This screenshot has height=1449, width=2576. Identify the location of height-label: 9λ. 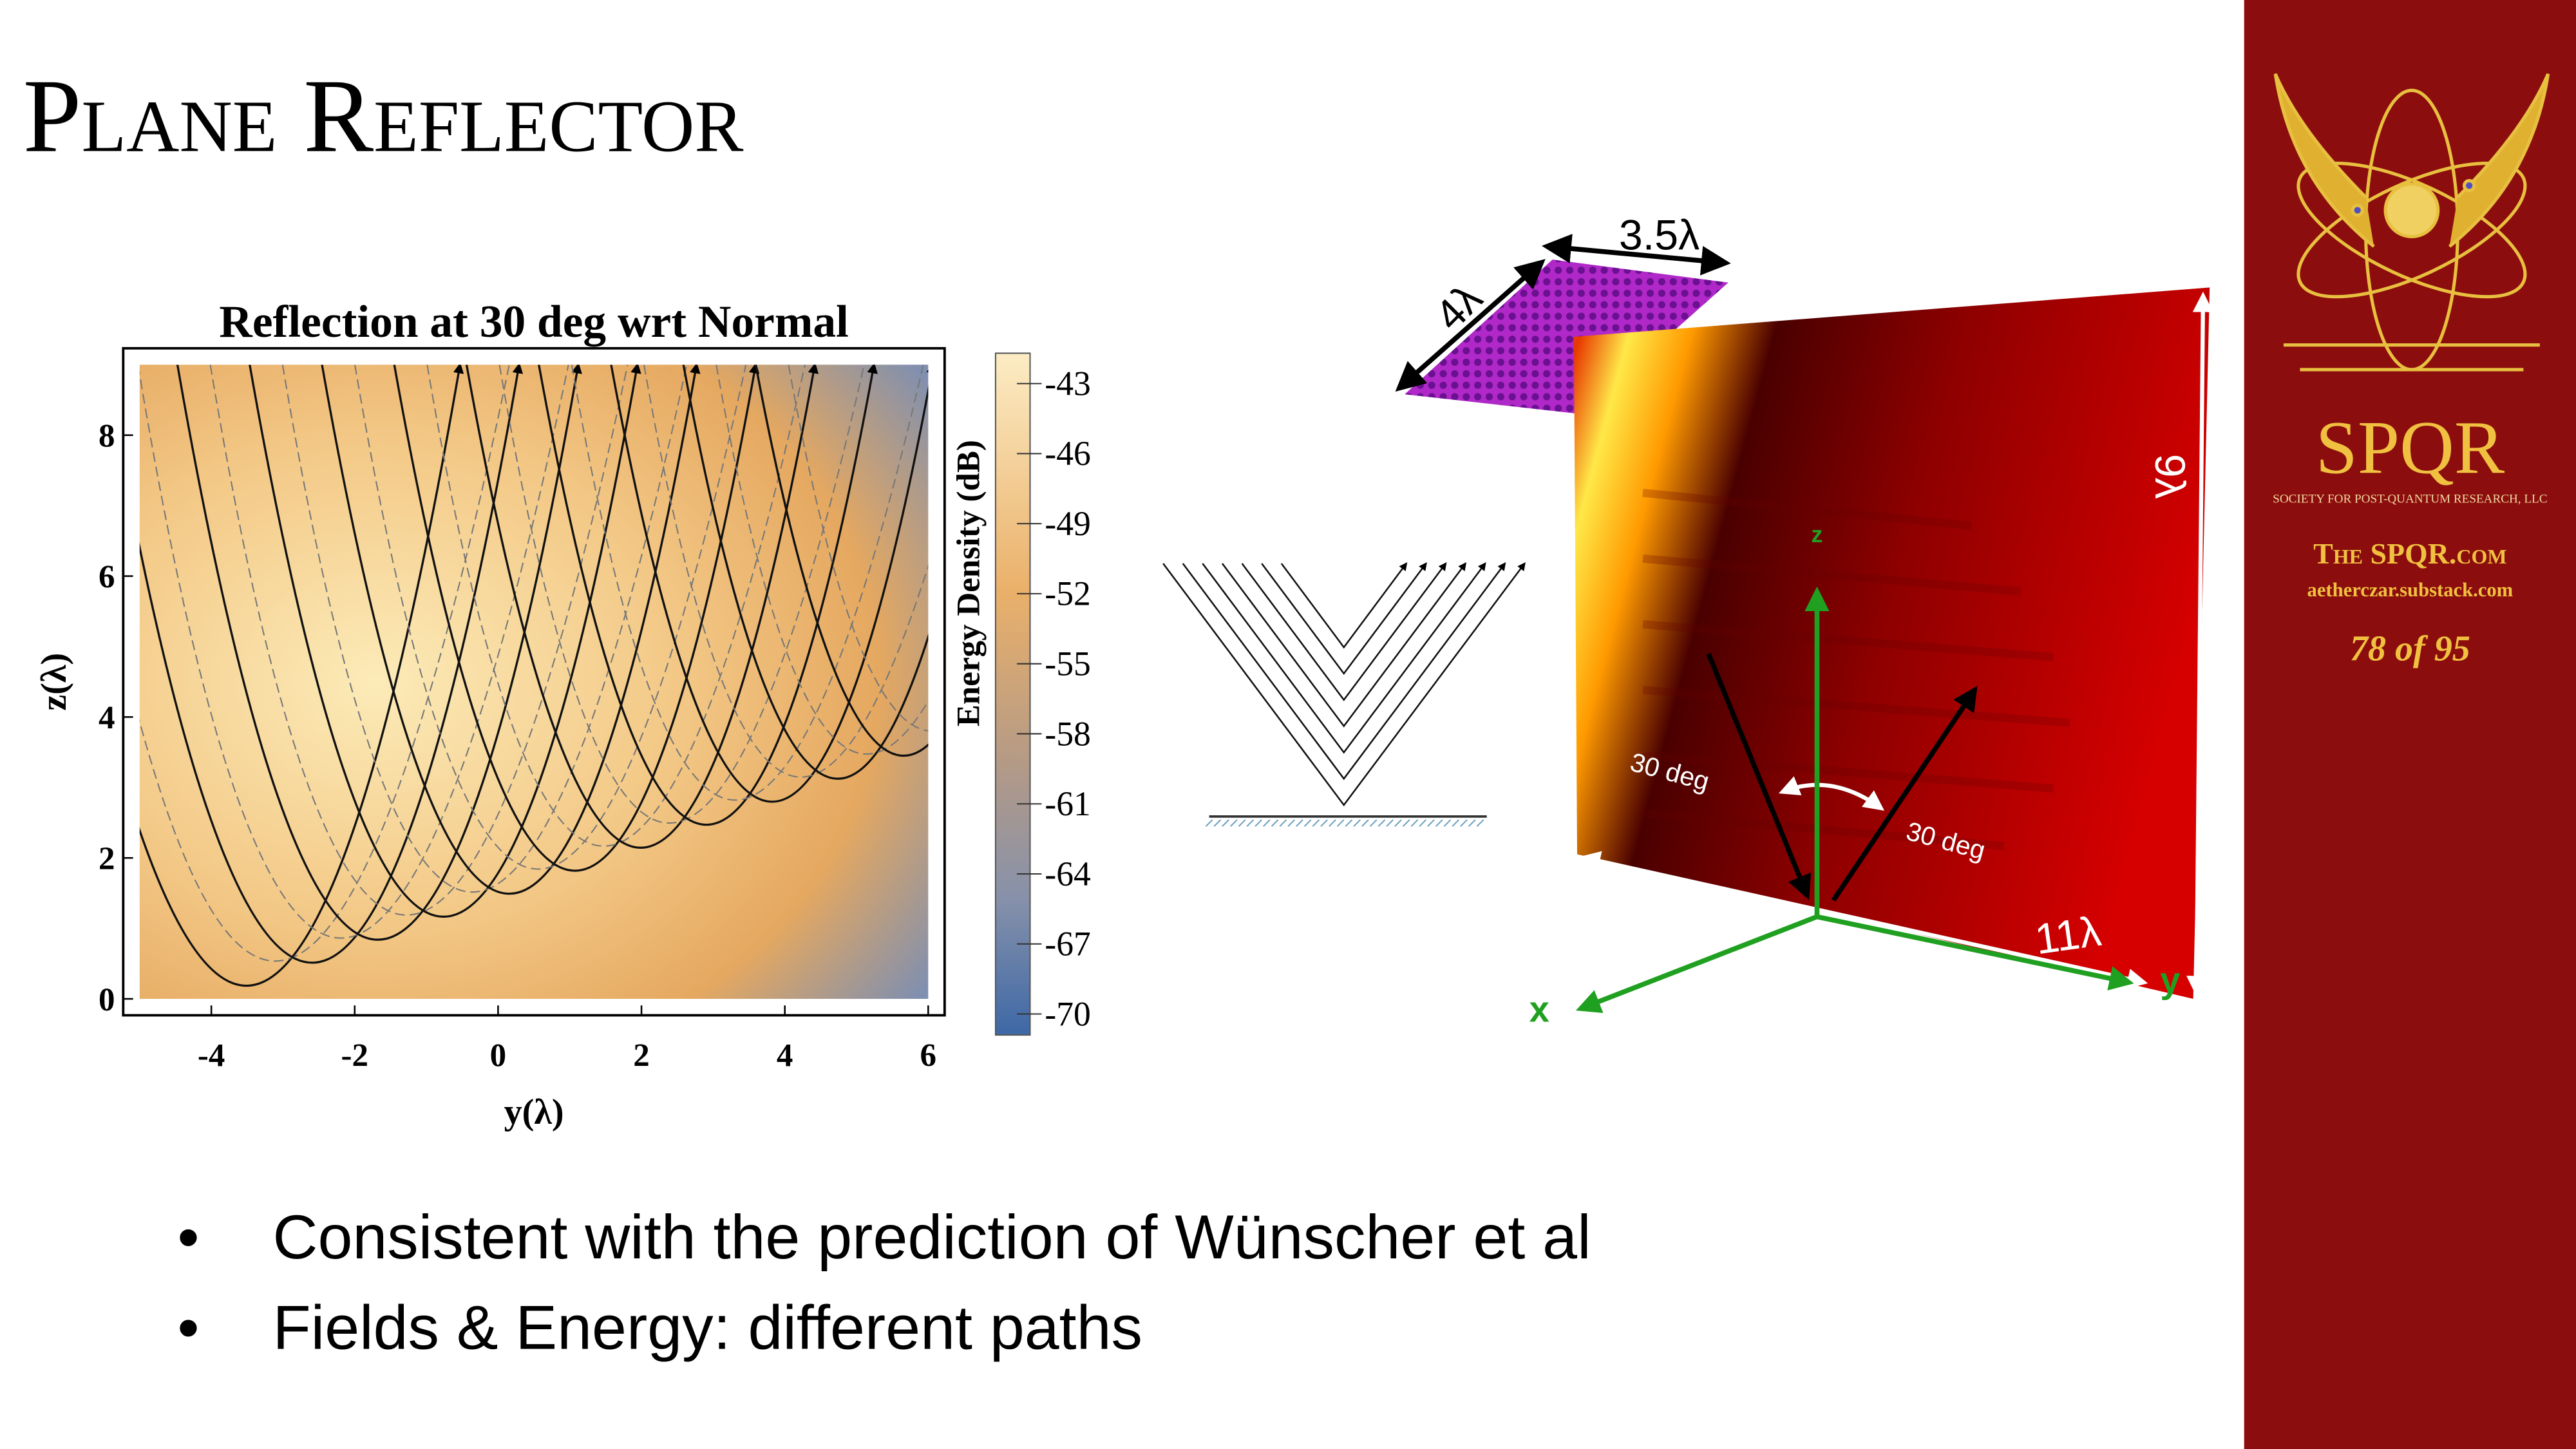
(2169, 477).